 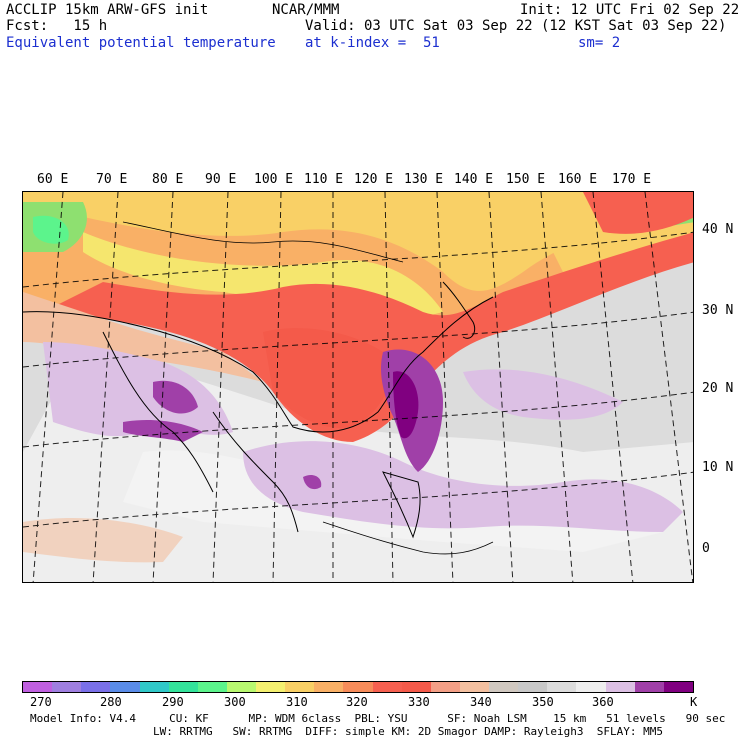 What do you see at coordinates (173, 702) in the screenshot?
I see `colorbar-tick-label: 290` at bounding box center [173, 702].